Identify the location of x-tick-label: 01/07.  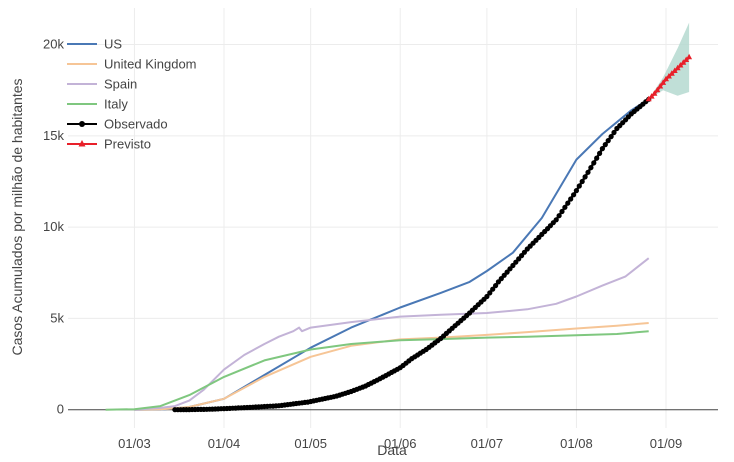
(487, 443).